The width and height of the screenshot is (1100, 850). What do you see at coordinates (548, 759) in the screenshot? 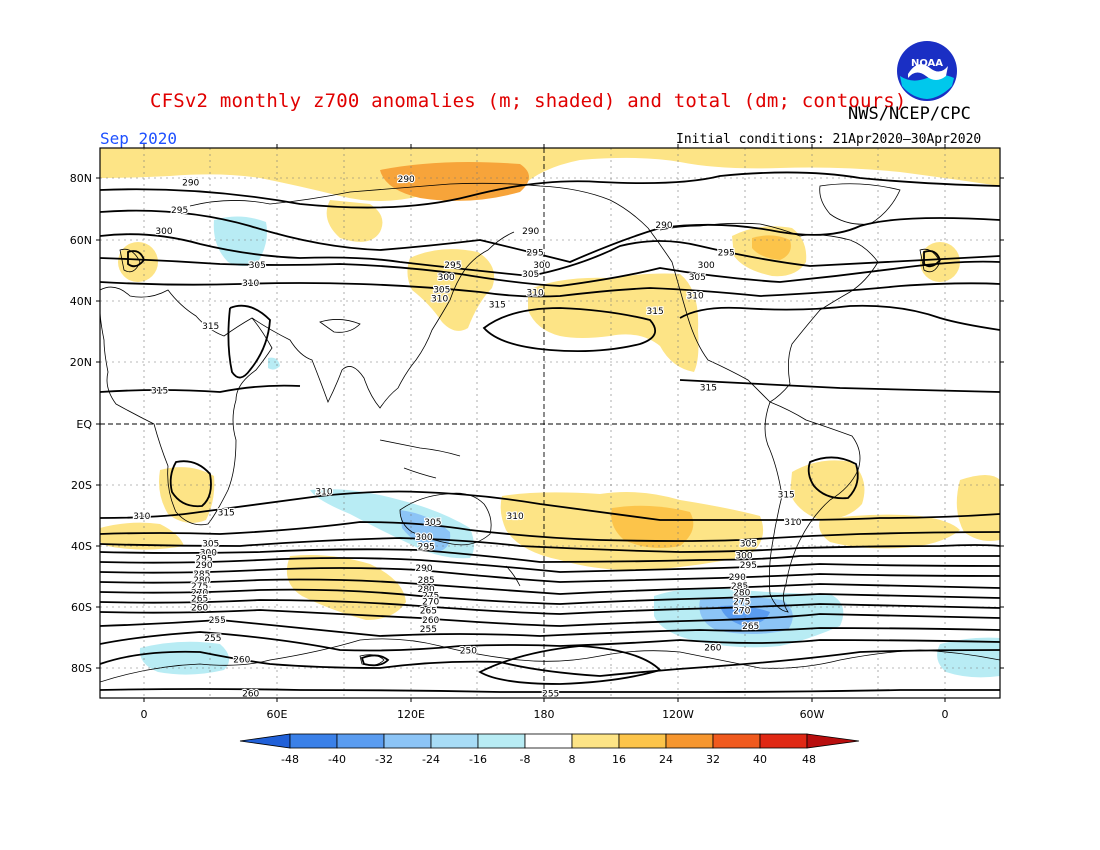
I see `colorbar-labels: -48 -40 -32 -24 -16 -8 8 16 24 32 40 48` at bounding box center [548, 759].